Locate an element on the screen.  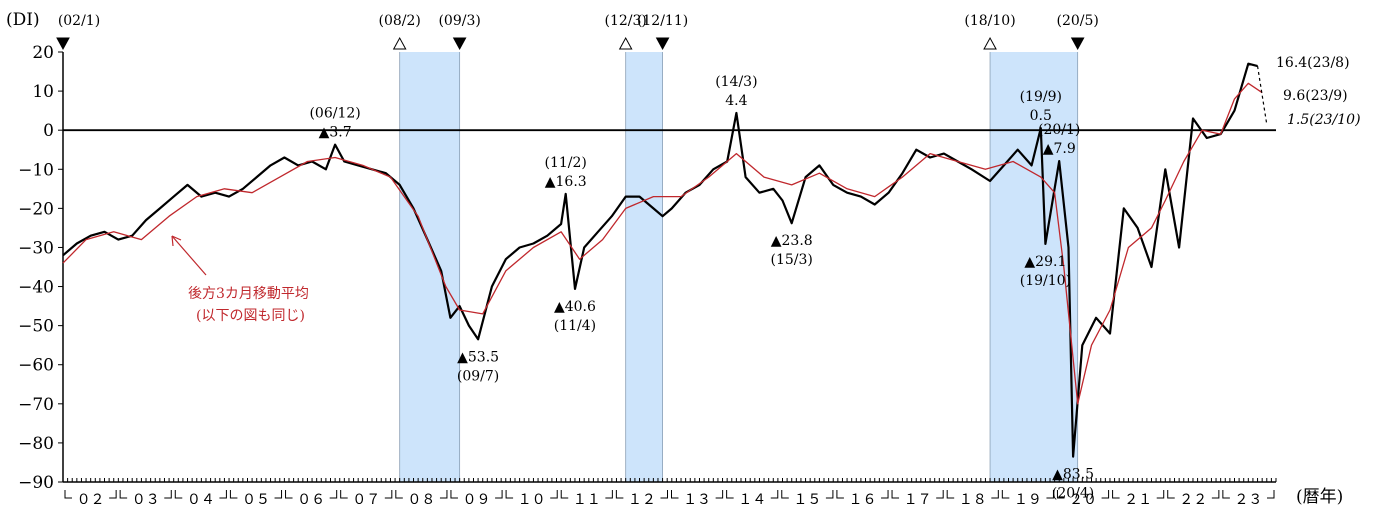
annotation-value: 0.5 is located at coordinates (1041, 116).